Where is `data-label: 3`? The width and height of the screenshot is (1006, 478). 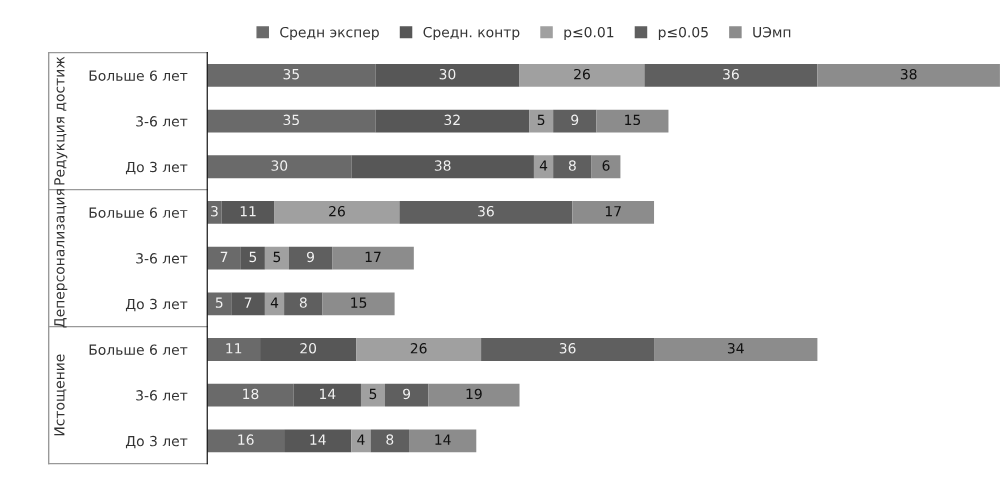 data-label: 3 is located at coordinates (214, 211).